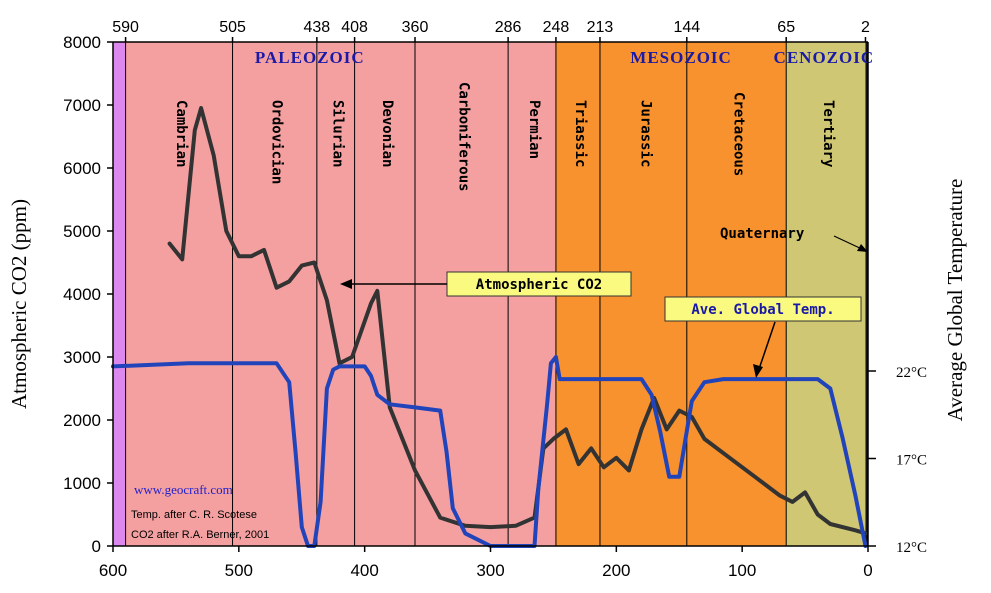 This screenshot has height=593, width=991. Describe the element at coordinates (125, 27) in the screenshot. I see `top-tick-label: 590` at that location.